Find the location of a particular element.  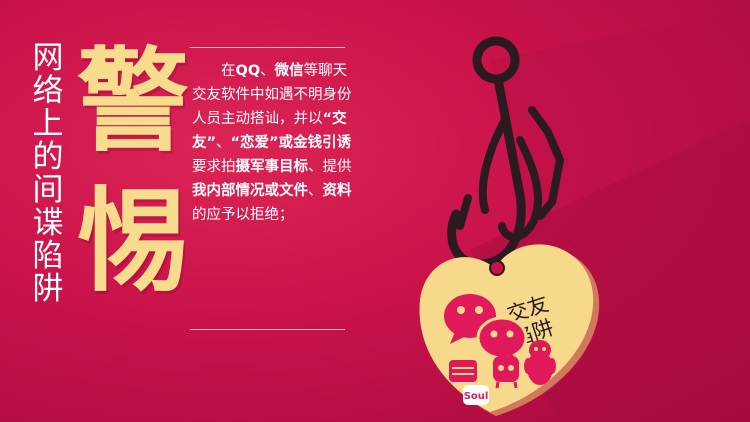

momo-icon is located at coordinates (506, 372).